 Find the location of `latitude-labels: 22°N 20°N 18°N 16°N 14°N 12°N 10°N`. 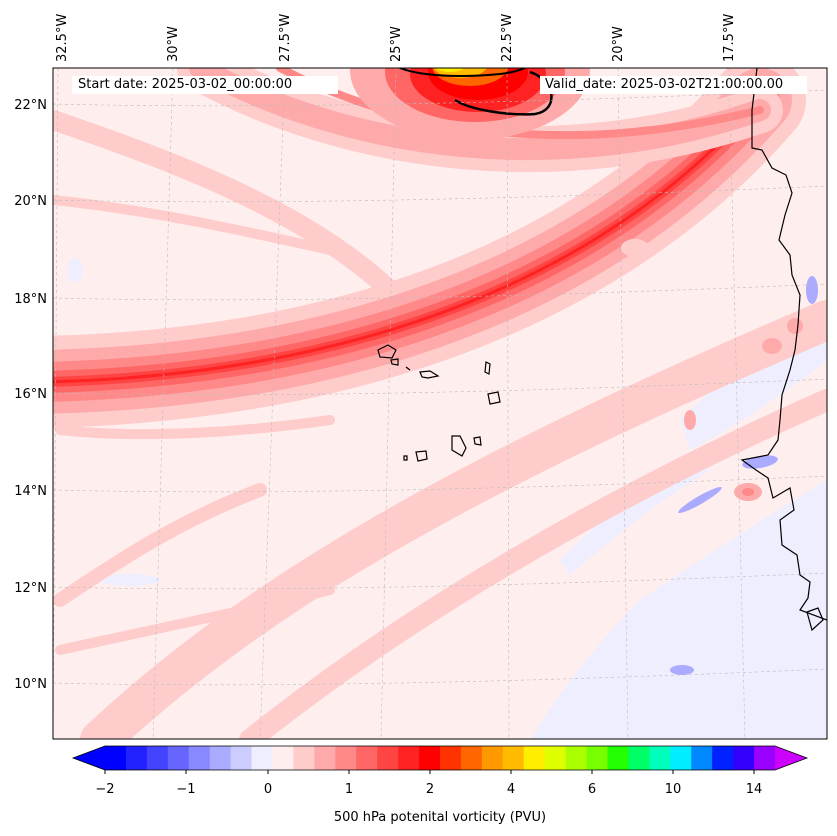

latitude-labels: 22°N 20°N 18°N 16°N 14°N 12°N 10°N is located at coordinates (30, 395).